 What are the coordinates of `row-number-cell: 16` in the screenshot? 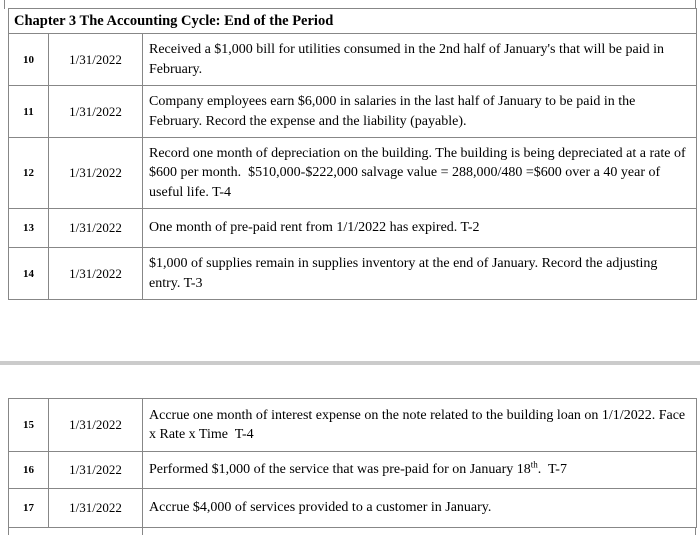 It's located at (28, 470).